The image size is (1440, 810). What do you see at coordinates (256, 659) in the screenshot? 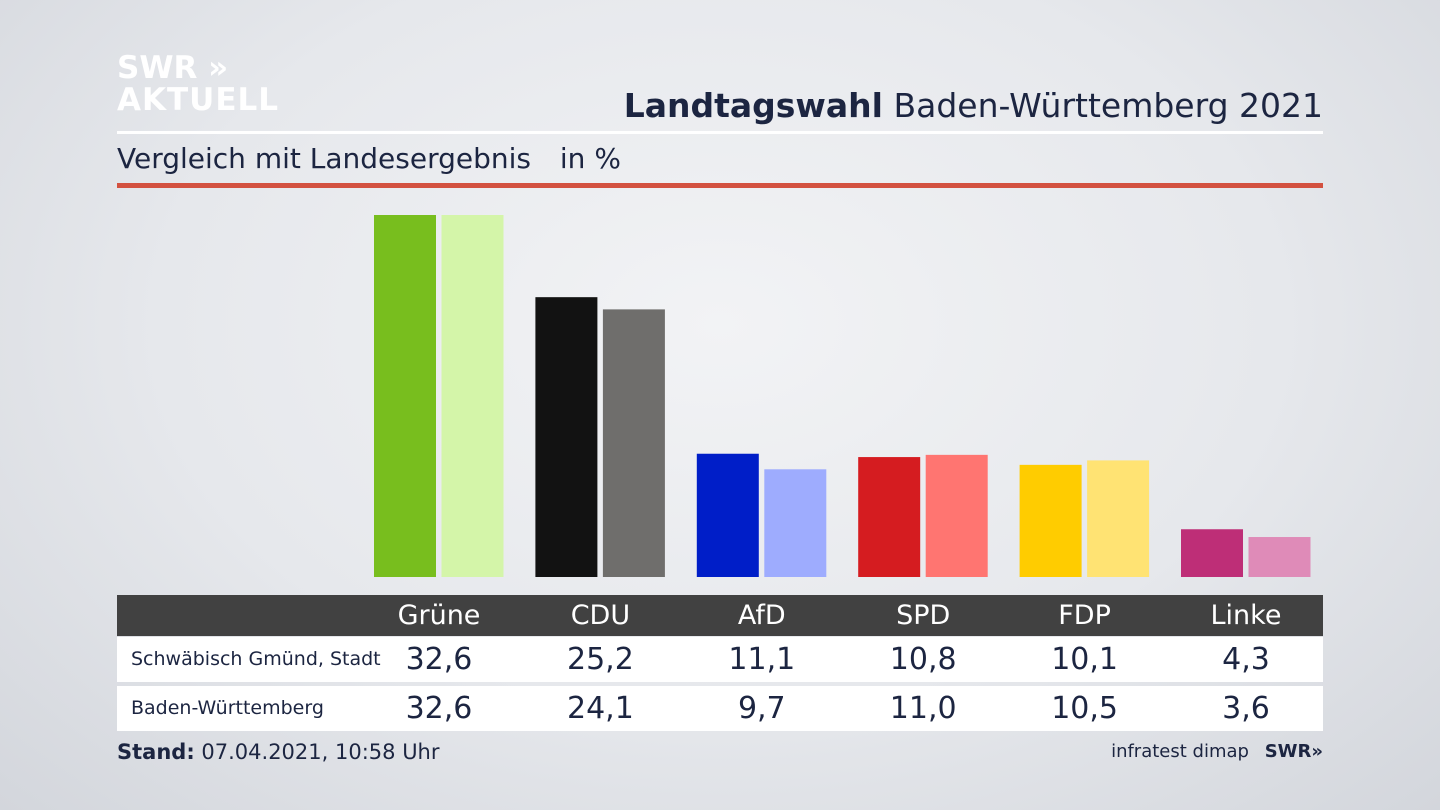
I see `row-label: Schwäbisch Gmünd, Stadt` at bounding box center [256, 659].